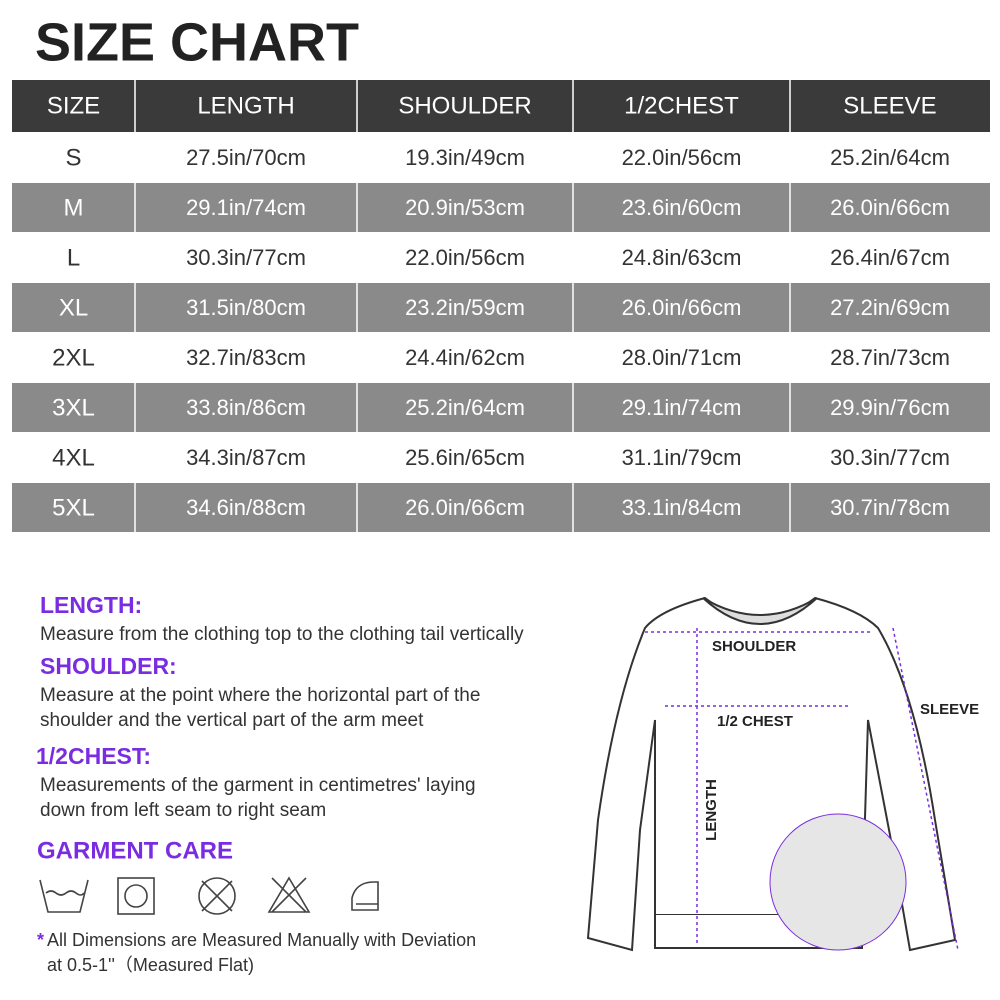  Describe the element at coordinates (682, 207) in the screenshot. I see `table-cell: 23.6in/60cm` at that location.